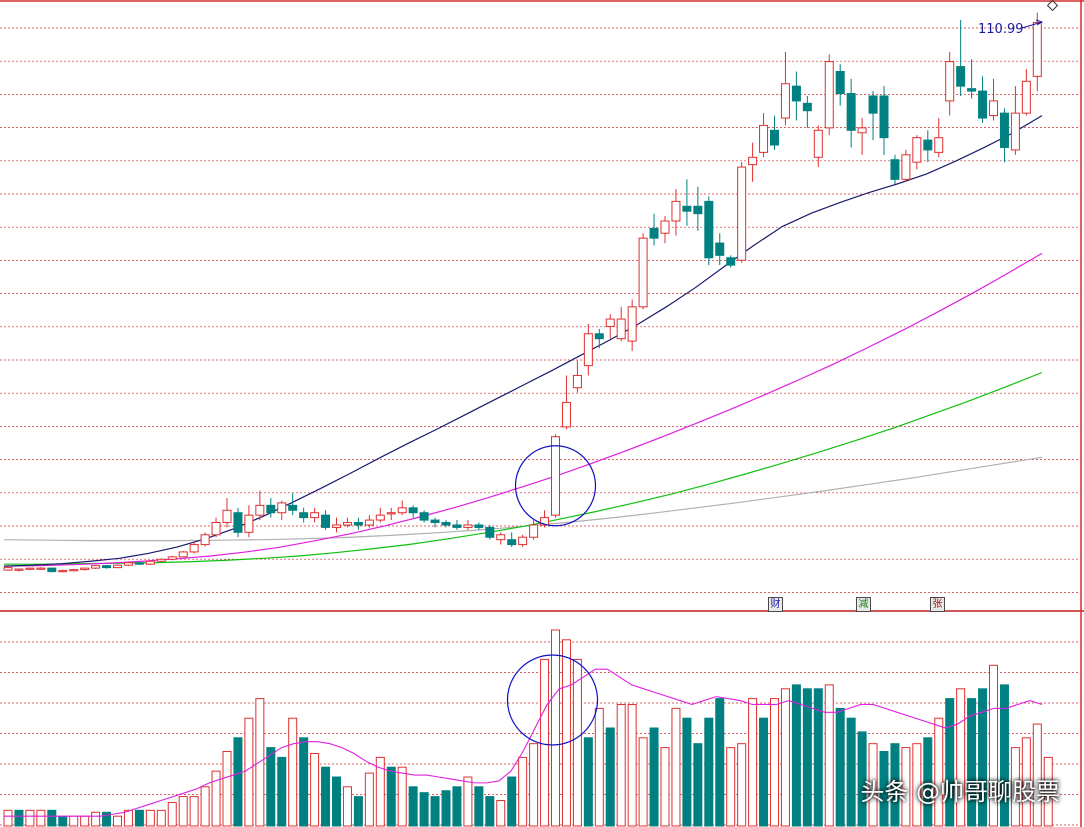 The width and height of the screenshot is (1084, 827). I want to click on ma-longest-line, so click(523, 499).